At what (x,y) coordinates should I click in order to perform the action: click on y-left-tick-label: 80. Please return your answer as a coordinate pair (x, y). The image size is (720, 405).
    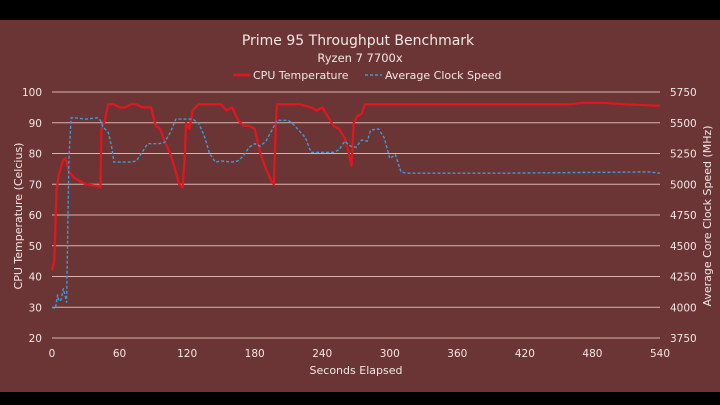
    Looking at the image, I should click on (35, 155).